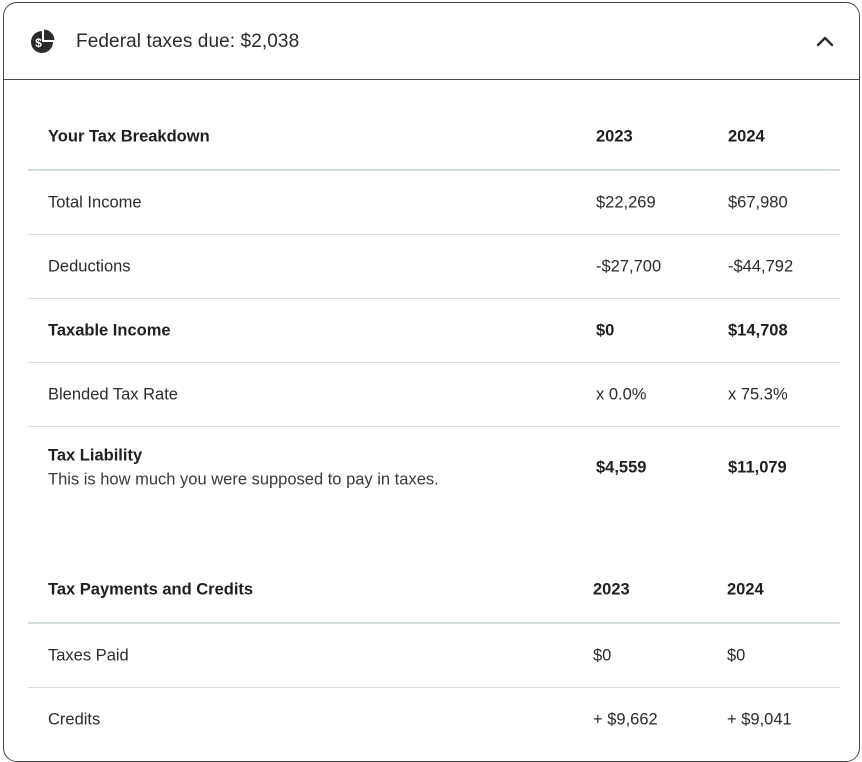 This screenshot has width=862, height=762. What do you see at coordinates (757, 467) in the screenshot?
I see `row-value-2024: $11,079` at bounding box center [757, 467].